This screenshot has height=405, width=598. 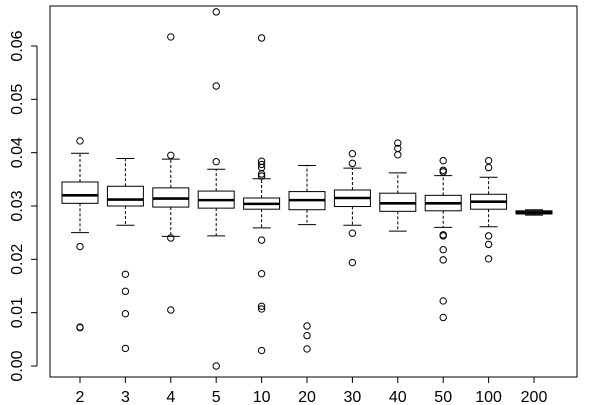 I want to click on x-tick-label: 5, so click(x=216, y=397).